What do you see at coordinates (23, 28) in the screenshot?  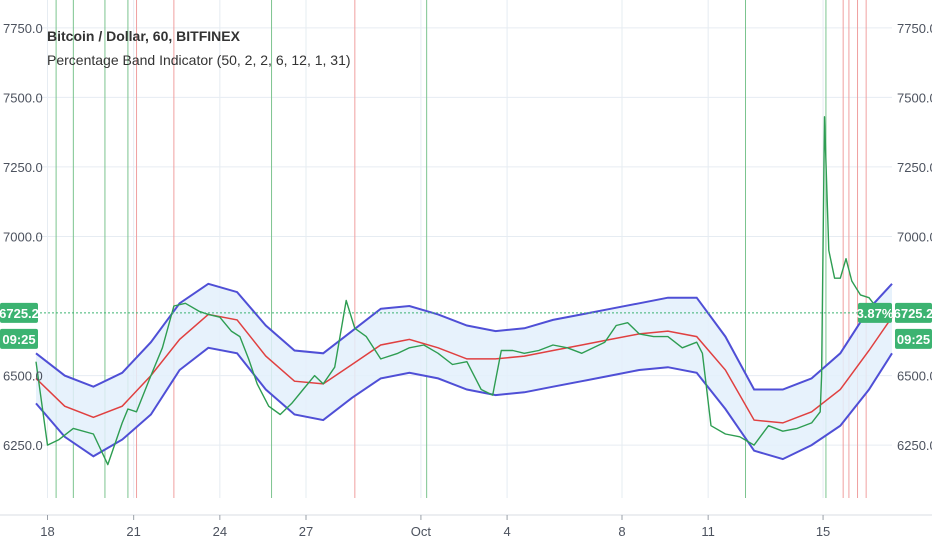 I see `y-tick-label-left: 7750.0` at bounding box center [23, 28].